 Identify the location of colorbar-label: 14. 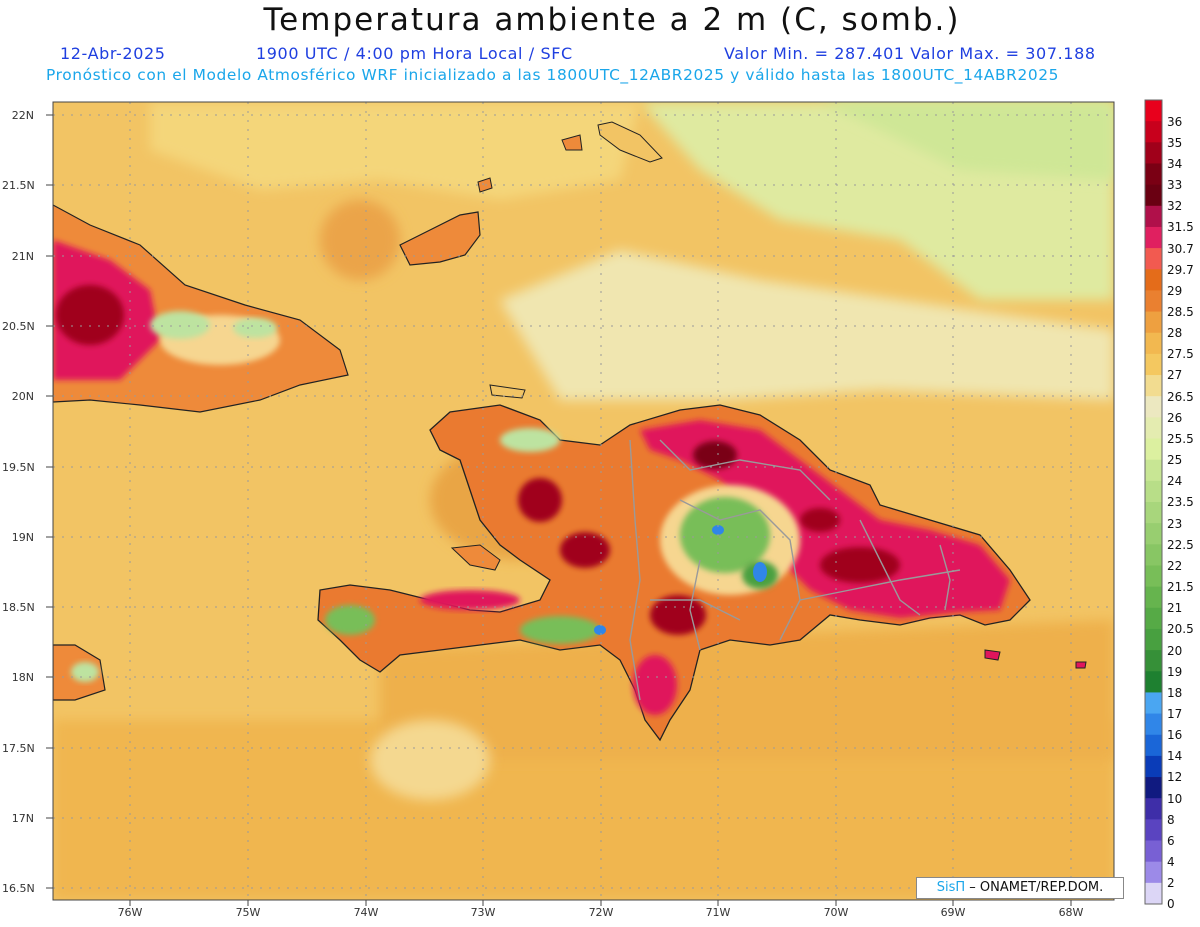
(1175, 756).